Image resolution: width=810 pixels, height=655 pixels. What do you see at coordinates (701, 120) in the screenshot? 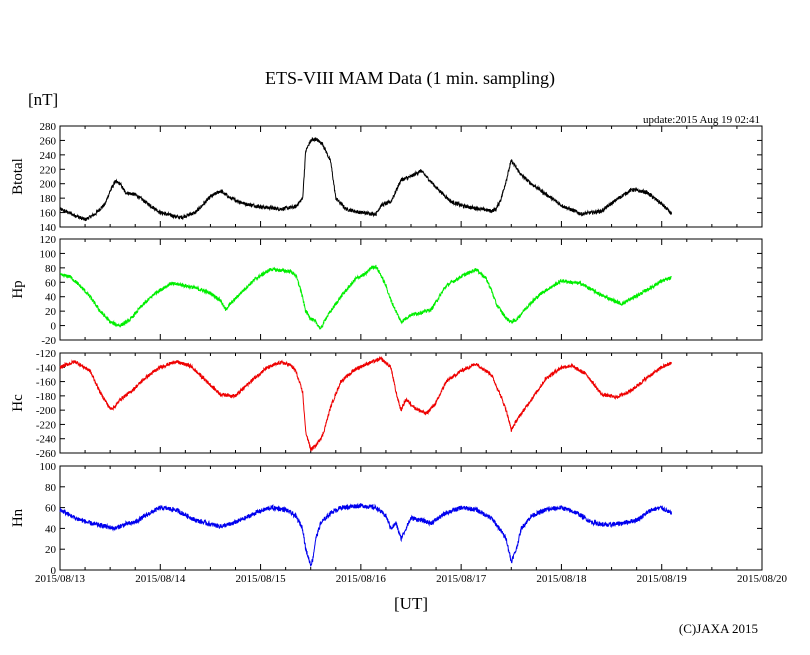
I see `update-timestamp: update:2015 Aug 19 02:41` at bounding box center [701, 120].